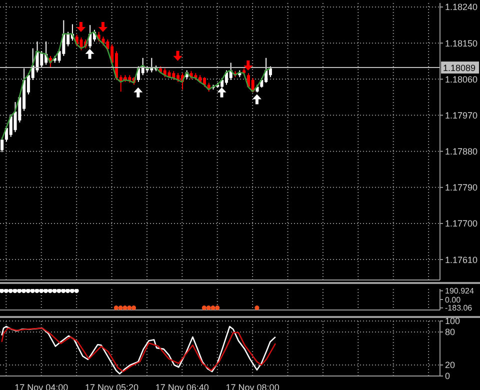 The width and height of the screenshot is (480, 390). I want to click on y-tick-label: 20, so click(450, 365).